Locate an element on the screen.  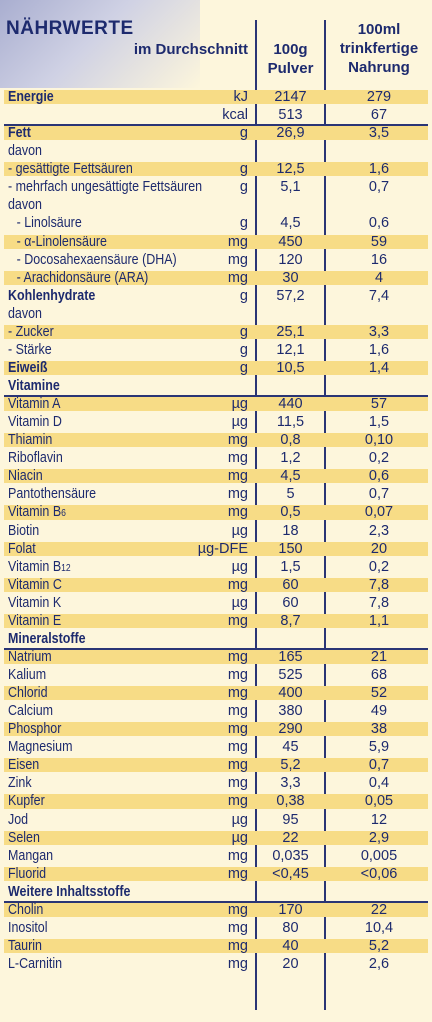
table-row: Vitamin C mg 60 7,8 is located at coordinates (216, 585).